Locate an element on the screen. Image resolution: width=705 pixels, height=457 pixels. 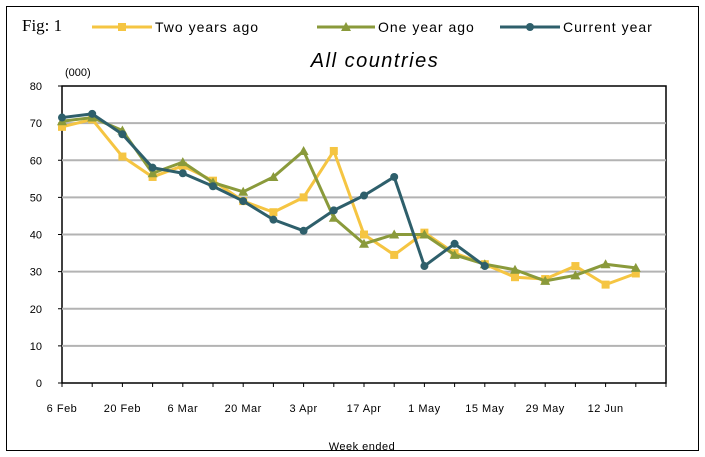
x-tick-label: 15 May is located at coordinates (484, 409).